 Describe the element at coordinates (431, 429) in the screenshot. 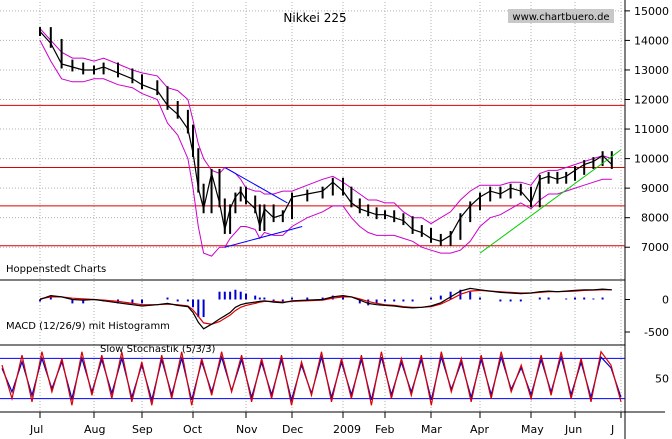

I see `x-tick-label: Mar` at that location.